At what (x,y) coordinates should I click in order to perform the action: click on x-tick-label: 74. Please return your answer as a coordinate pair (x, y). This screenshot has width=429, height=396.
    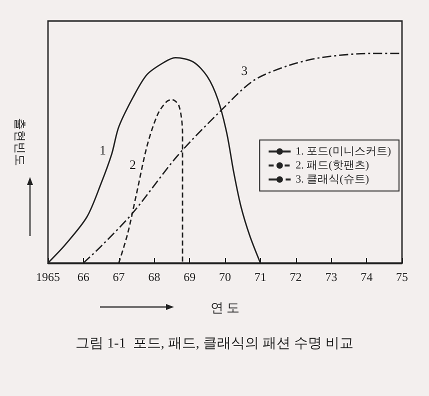
    Looking at the image, I should click on (366, 277).